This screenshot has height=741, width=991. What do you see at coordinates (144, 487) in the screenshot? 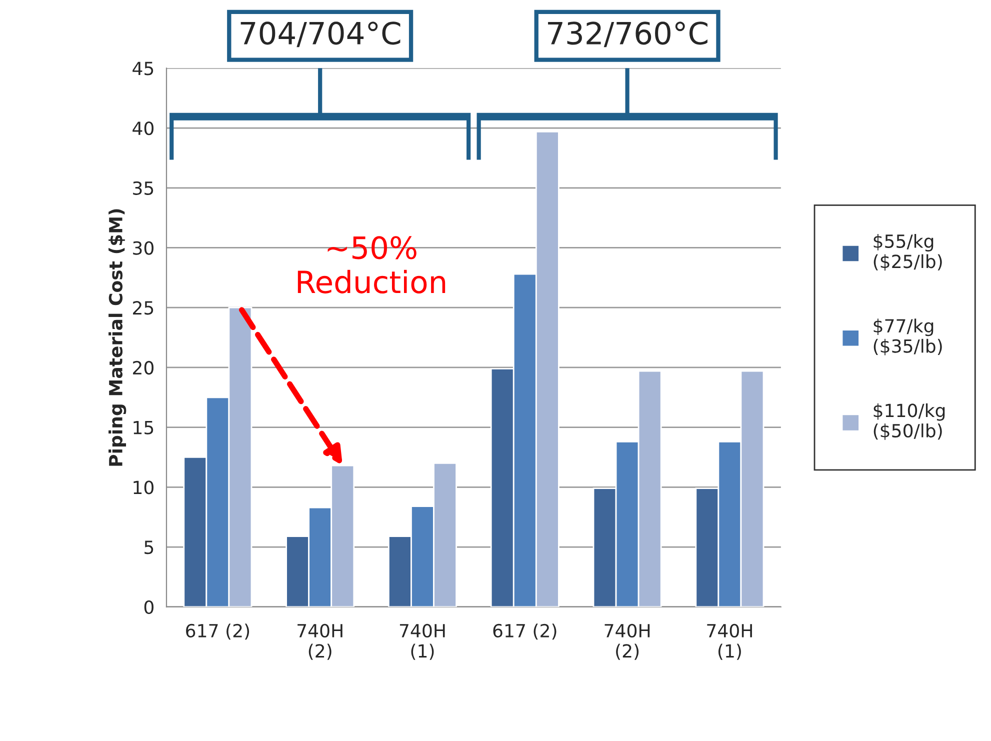
I see `y-tick-label: 10` at bounding box center [144, 487].